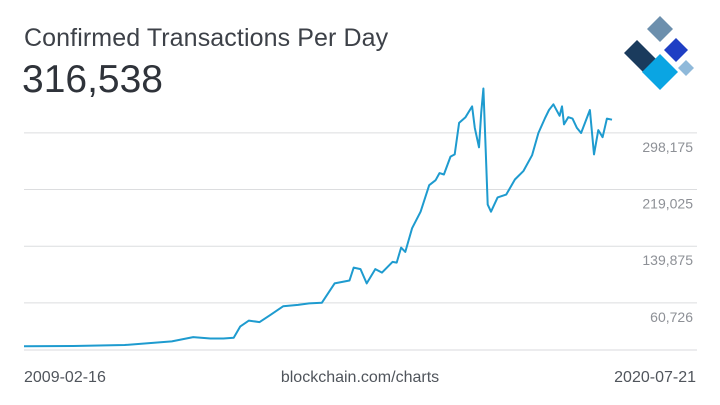 The width and height of the screenshot is (720, 405). I want to click on logo-bottom-diamond, so click(660, 72).